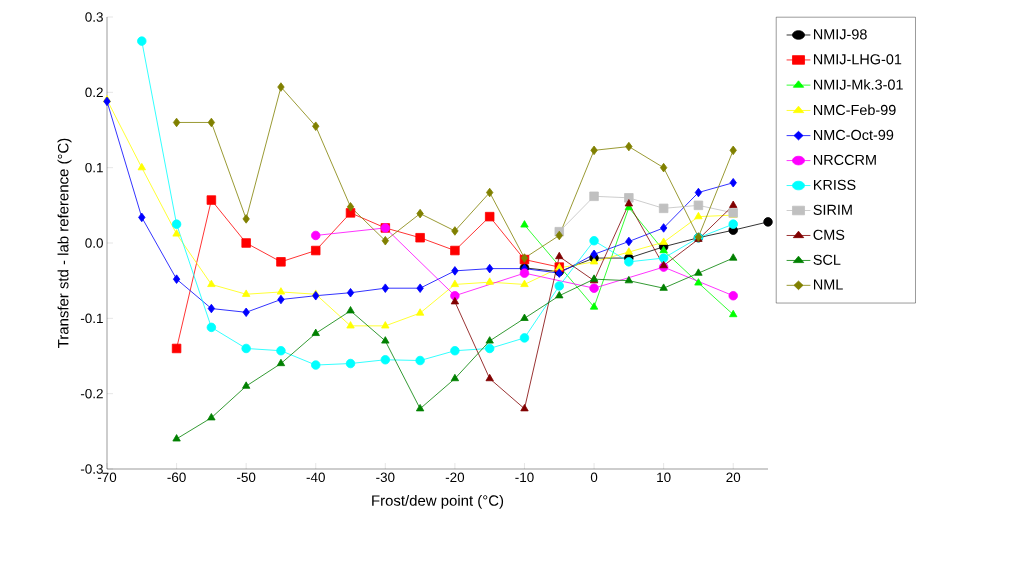 The width and height of the screenshot is (1019, 566). What do you see at coordinates (832, 209) in the screenshot?
I see `legend-label: SIRIM` at bounding box center [832, 209].